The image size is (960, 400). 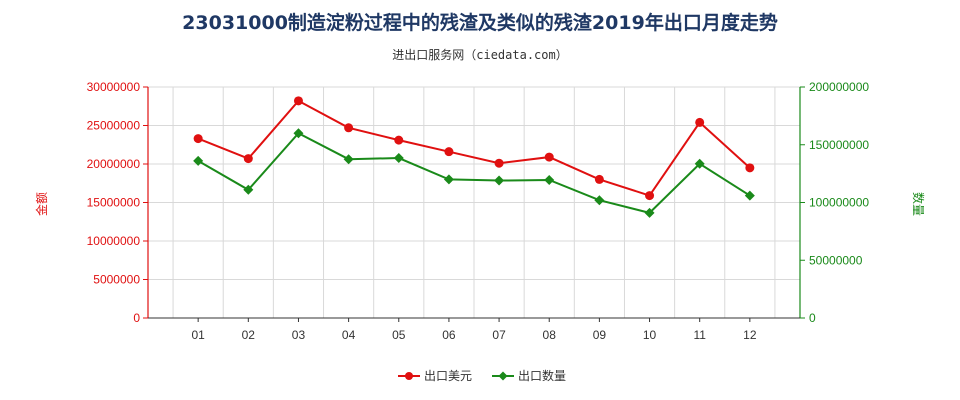 I want to click on x-tick-label: 07, so click(x=499, y=335).